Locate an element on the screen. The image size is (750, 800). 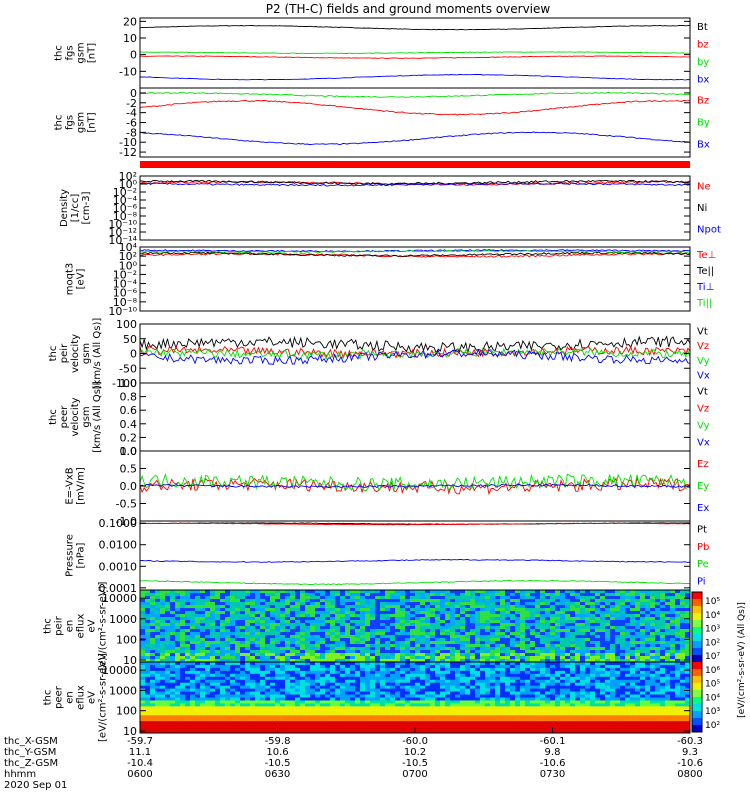
y-tick-label: 0.0010 is located at coordinates (118, 566).